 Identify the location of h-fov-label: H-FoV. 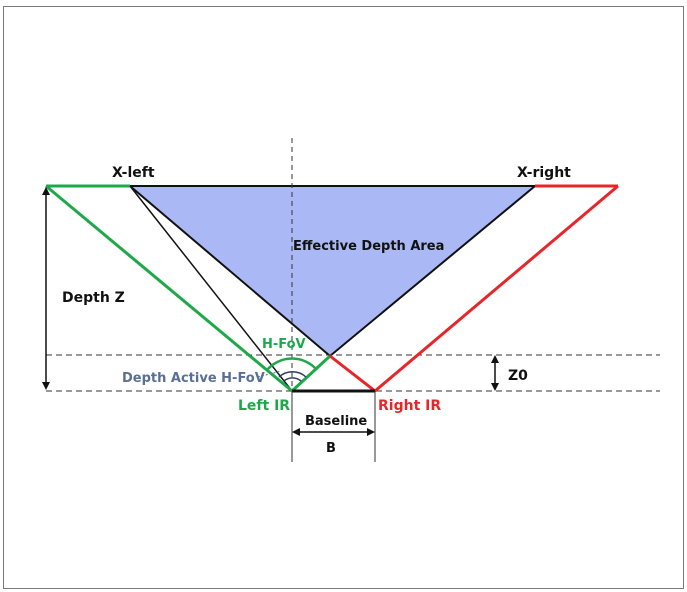
(284, 344).